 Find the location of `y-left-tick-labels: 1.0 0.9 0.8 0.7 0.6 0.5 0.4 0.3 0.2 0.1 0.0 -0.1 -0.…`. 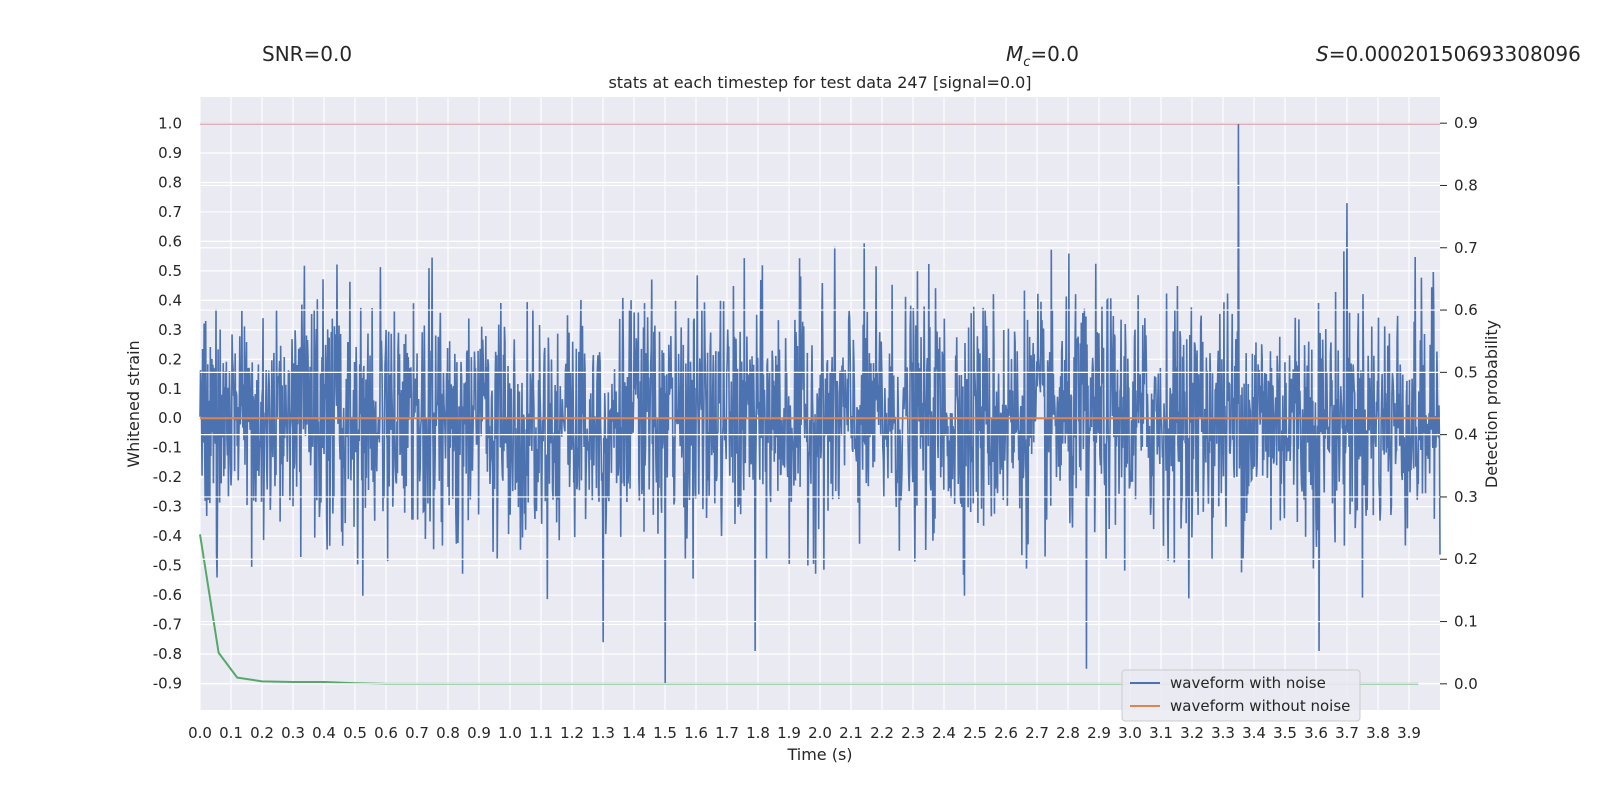

y-left-tick-labels: 1.0 0.9 0.8 0.7 0.6 0.5 0.4 0.3 0.2 0.1 0.0 -0.1 -0.… is located at coordinates (167, 404).